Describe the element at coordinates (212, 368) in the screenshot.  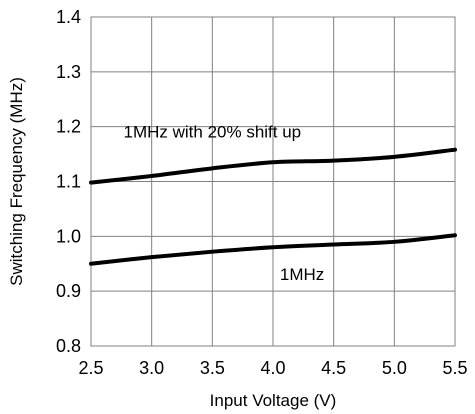
I see `x-tick-label: 3.5` at that location.